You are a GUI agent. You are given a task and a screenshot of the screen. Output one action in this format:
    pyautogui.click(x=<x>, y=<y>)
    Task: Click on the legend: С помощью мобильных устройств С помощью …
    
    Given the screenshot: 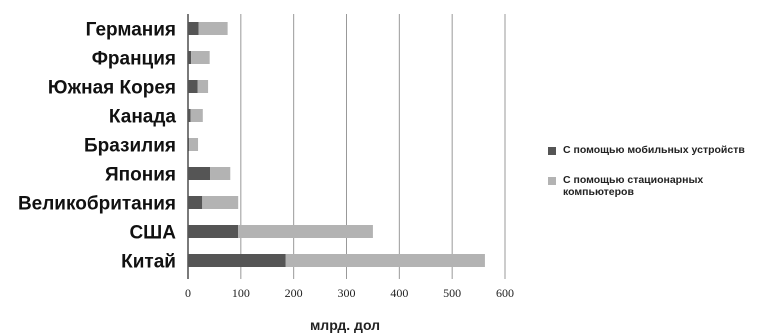 What is the action you would take?
    pyautogui.click(x=653, y=180)
    